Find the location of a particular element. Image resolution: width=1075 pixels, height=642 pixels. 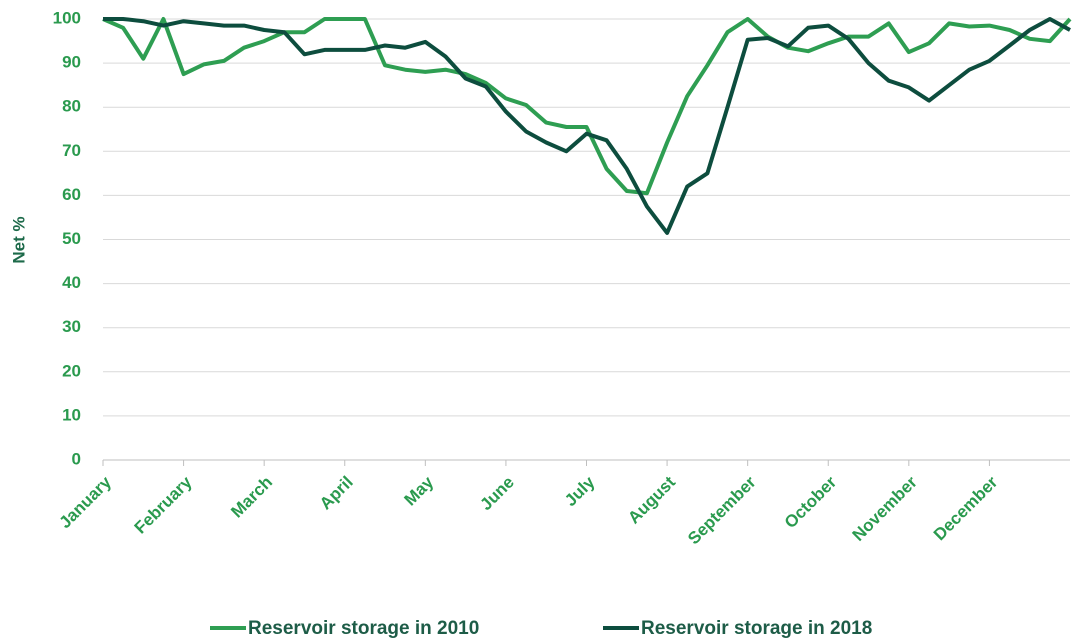

x-tick-label: April is located at coordinates (336, 493).